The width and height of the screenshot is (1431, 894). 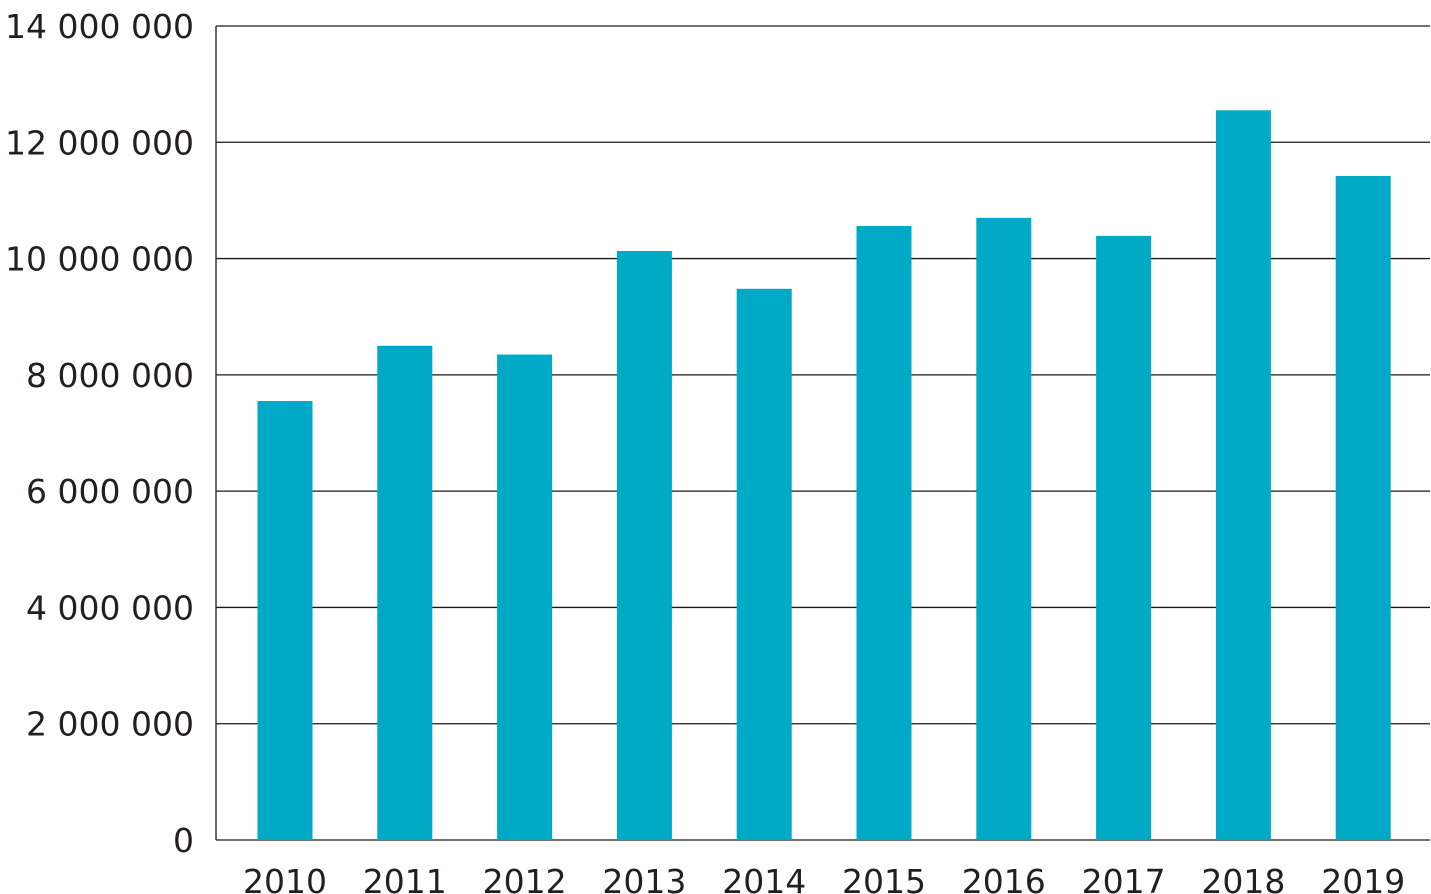 What do you see at coordinates (405, 592) in the screenshot?
I see `bar-2011` at bounding box center [405, 592].